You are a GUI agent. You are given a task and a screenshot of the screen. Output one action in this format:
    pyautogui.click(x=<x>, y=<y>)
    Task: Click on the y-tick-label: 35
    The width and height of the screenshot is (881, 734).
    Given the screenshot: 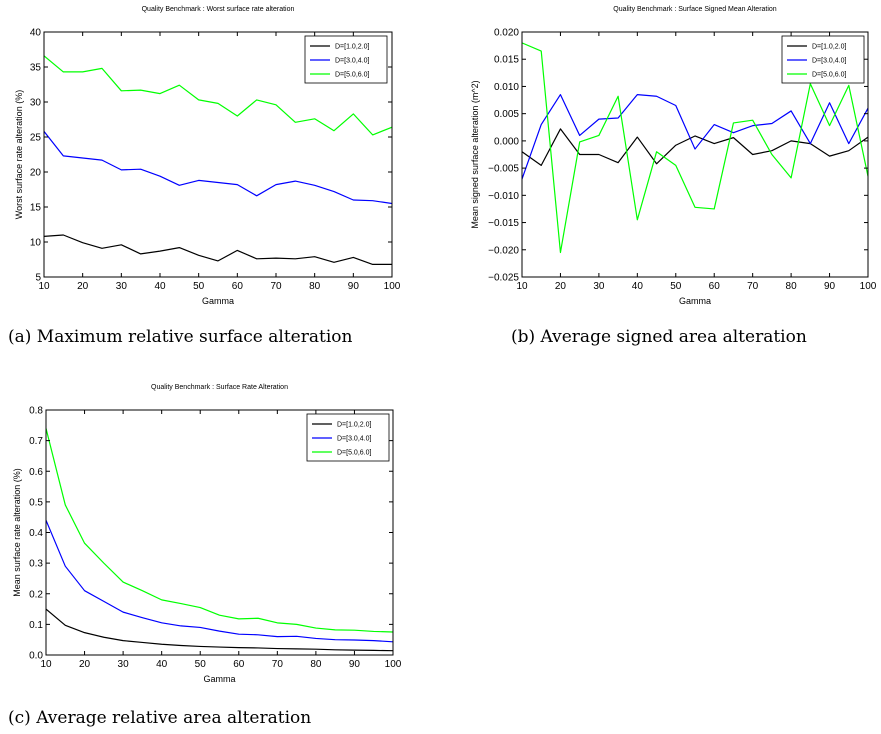 What is the action you would take?
    pyautogui.click(x=36, y=68)
    